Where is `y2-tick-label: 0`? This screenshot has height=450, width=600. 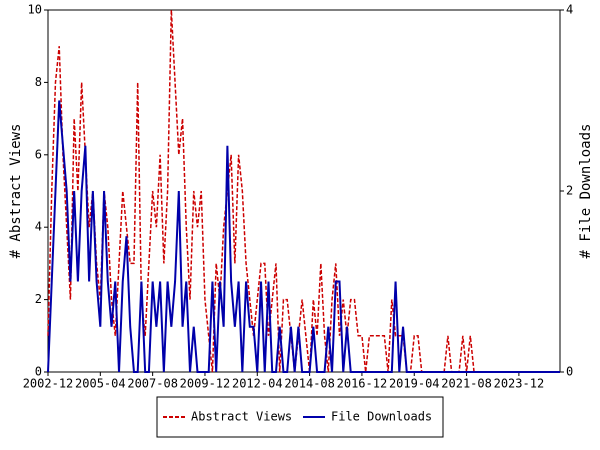
y2-tick-label: 0 is located at coordinates (569, 372).